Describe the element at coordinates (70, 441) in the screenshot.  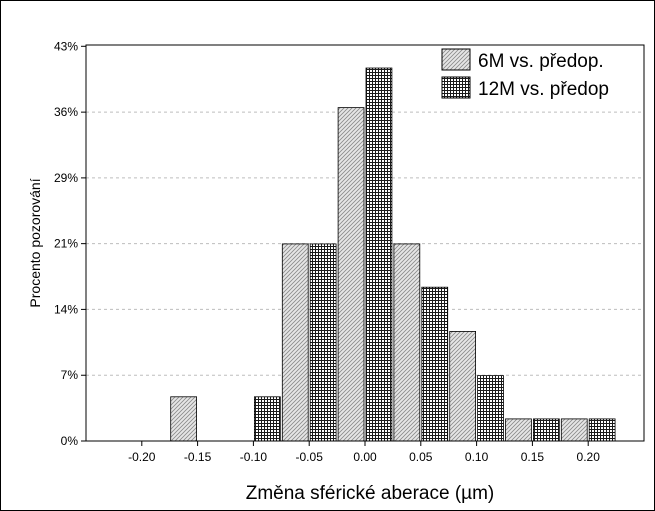
I see `y-tick-label: 0%` at that location.